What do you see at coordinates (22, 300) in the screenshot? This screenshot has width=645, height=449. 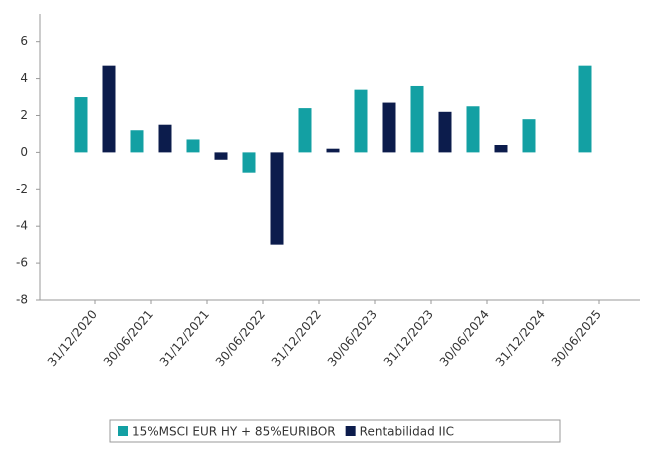 I see `y-tick-label: -8` at bounding box center [22, 300].